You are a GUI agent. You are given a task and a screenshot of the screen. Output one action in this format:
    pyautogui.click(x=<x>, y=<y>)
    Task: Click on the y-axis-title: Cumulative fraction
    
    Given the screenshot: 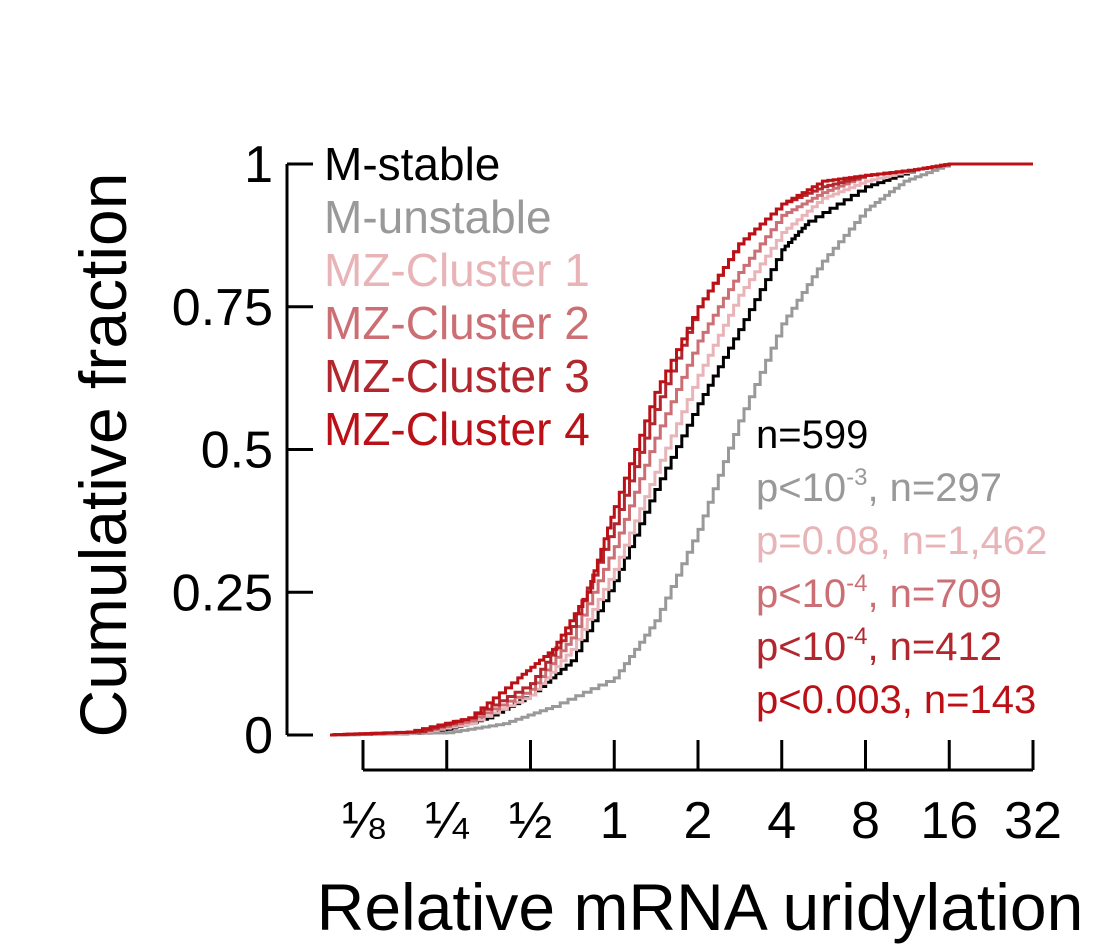 What is the action you would take?
    pyautogui.click(x=103, y=455)
    